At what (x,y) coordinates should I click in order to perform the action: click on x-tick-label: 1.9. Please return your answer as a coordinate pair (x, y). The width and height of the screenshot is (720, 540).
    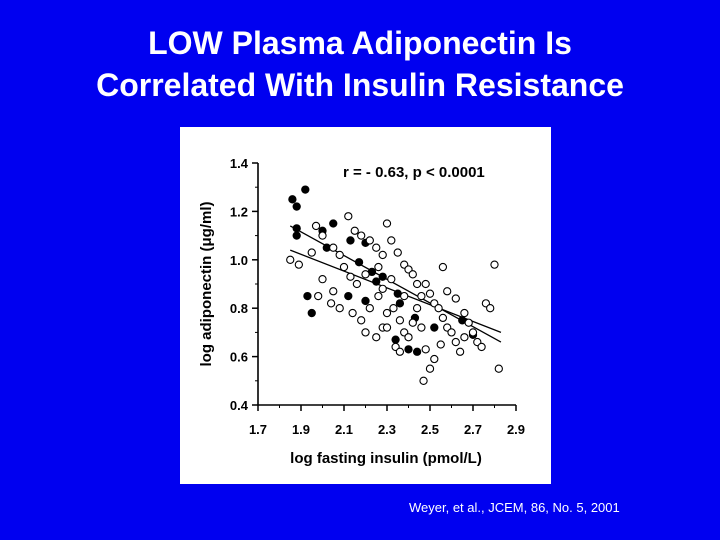
    Looking at the image, I should click on (301, 429).